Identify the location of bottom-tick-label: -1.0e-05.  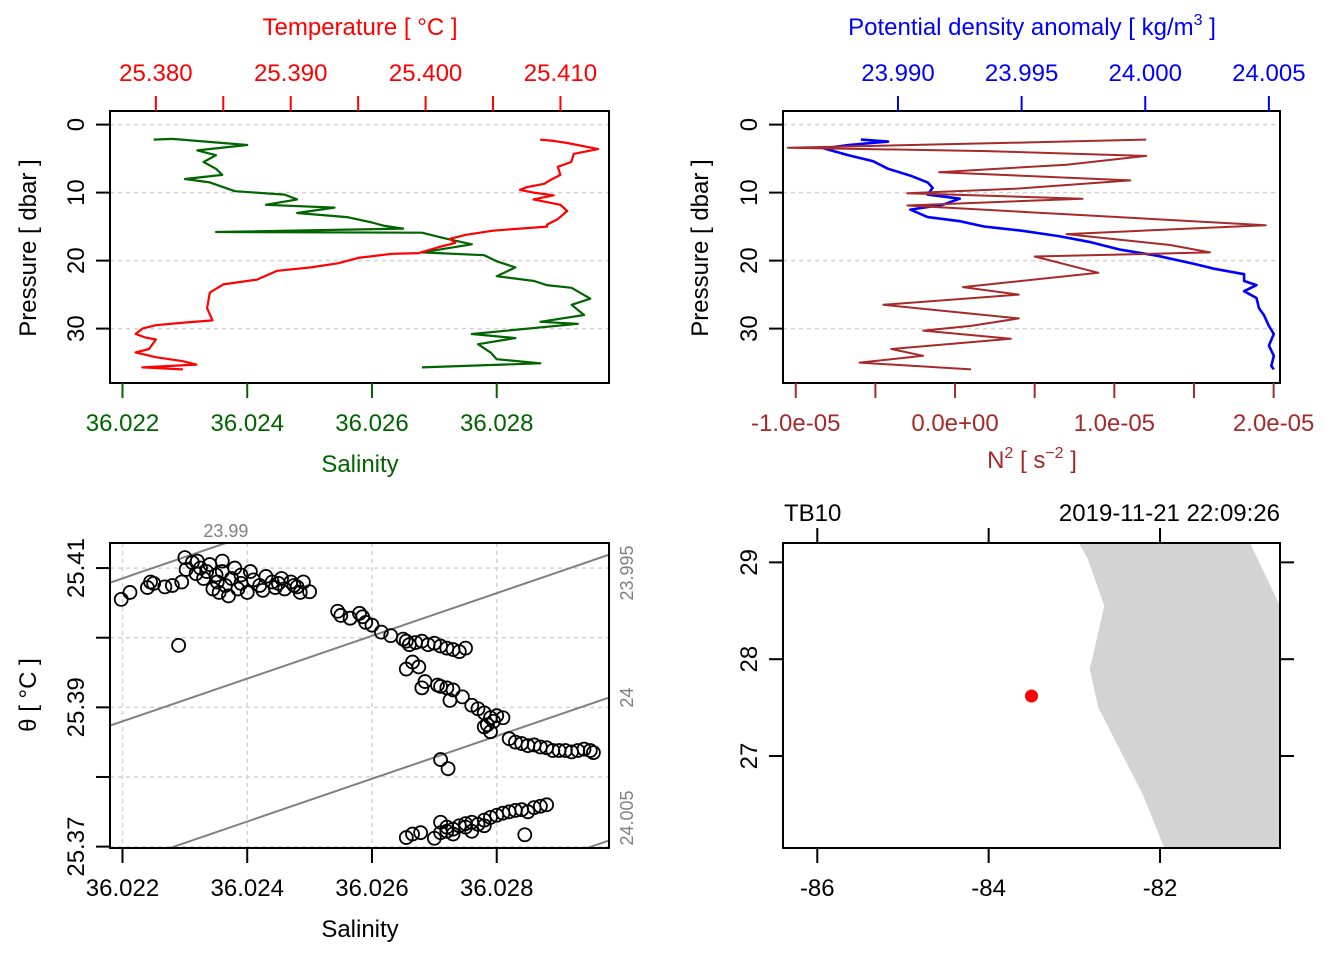
(795, 423).